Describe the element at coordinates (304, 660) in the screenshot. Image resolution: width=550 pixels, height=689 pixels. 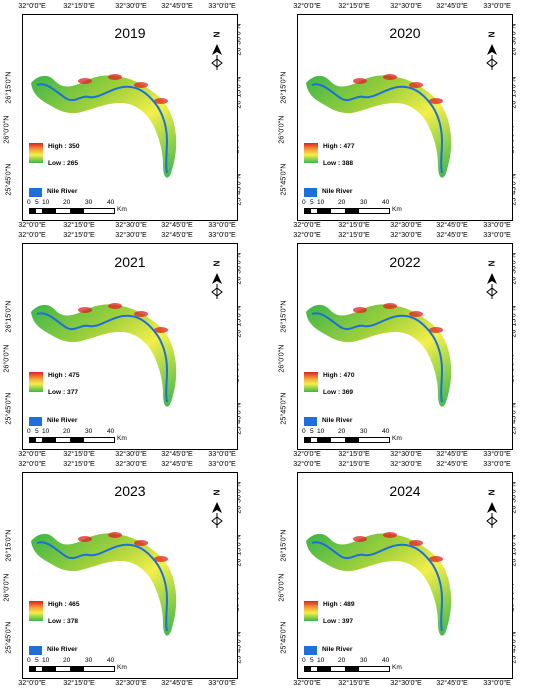
I see `scale-label: 0` at that location.